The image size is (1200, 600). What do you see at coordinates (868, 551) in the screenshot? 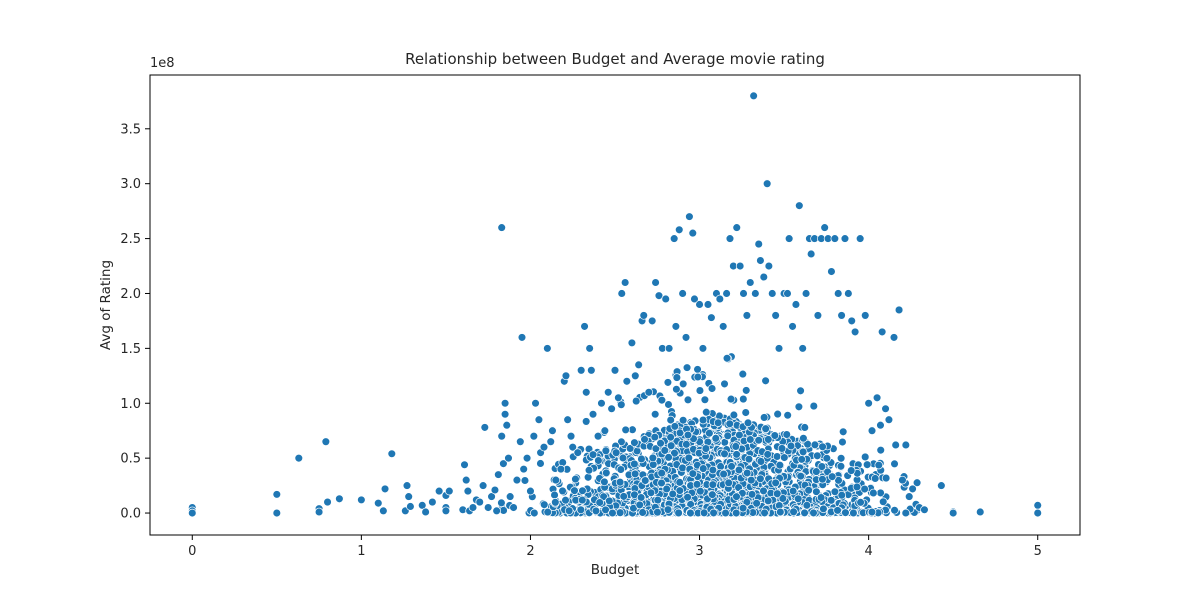
I see `x-tick-label: 4` at bounding box center [868, 551].